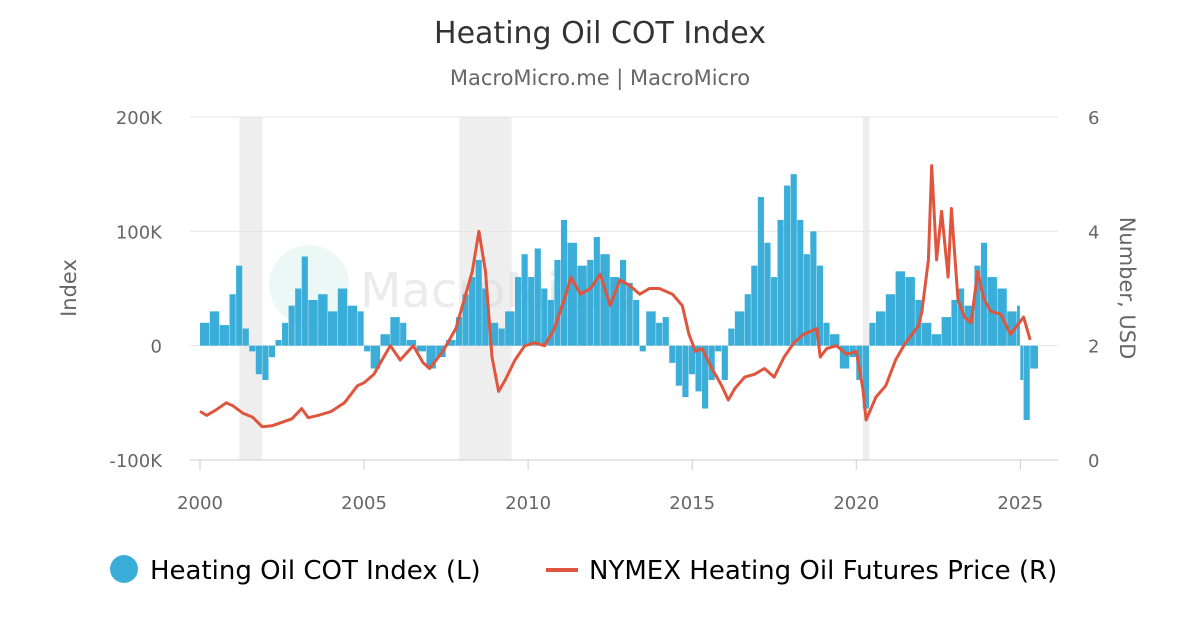 This screenshot has height=630, width=1200. I want to click on watermark-logo-icon, so click(309, 285).